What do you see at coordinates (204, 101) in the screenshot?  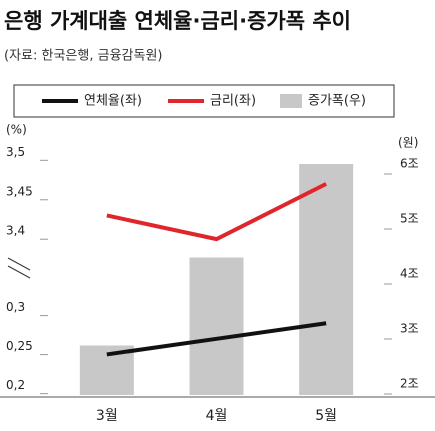 I see `legend-box` at bounding box center [204, 101].